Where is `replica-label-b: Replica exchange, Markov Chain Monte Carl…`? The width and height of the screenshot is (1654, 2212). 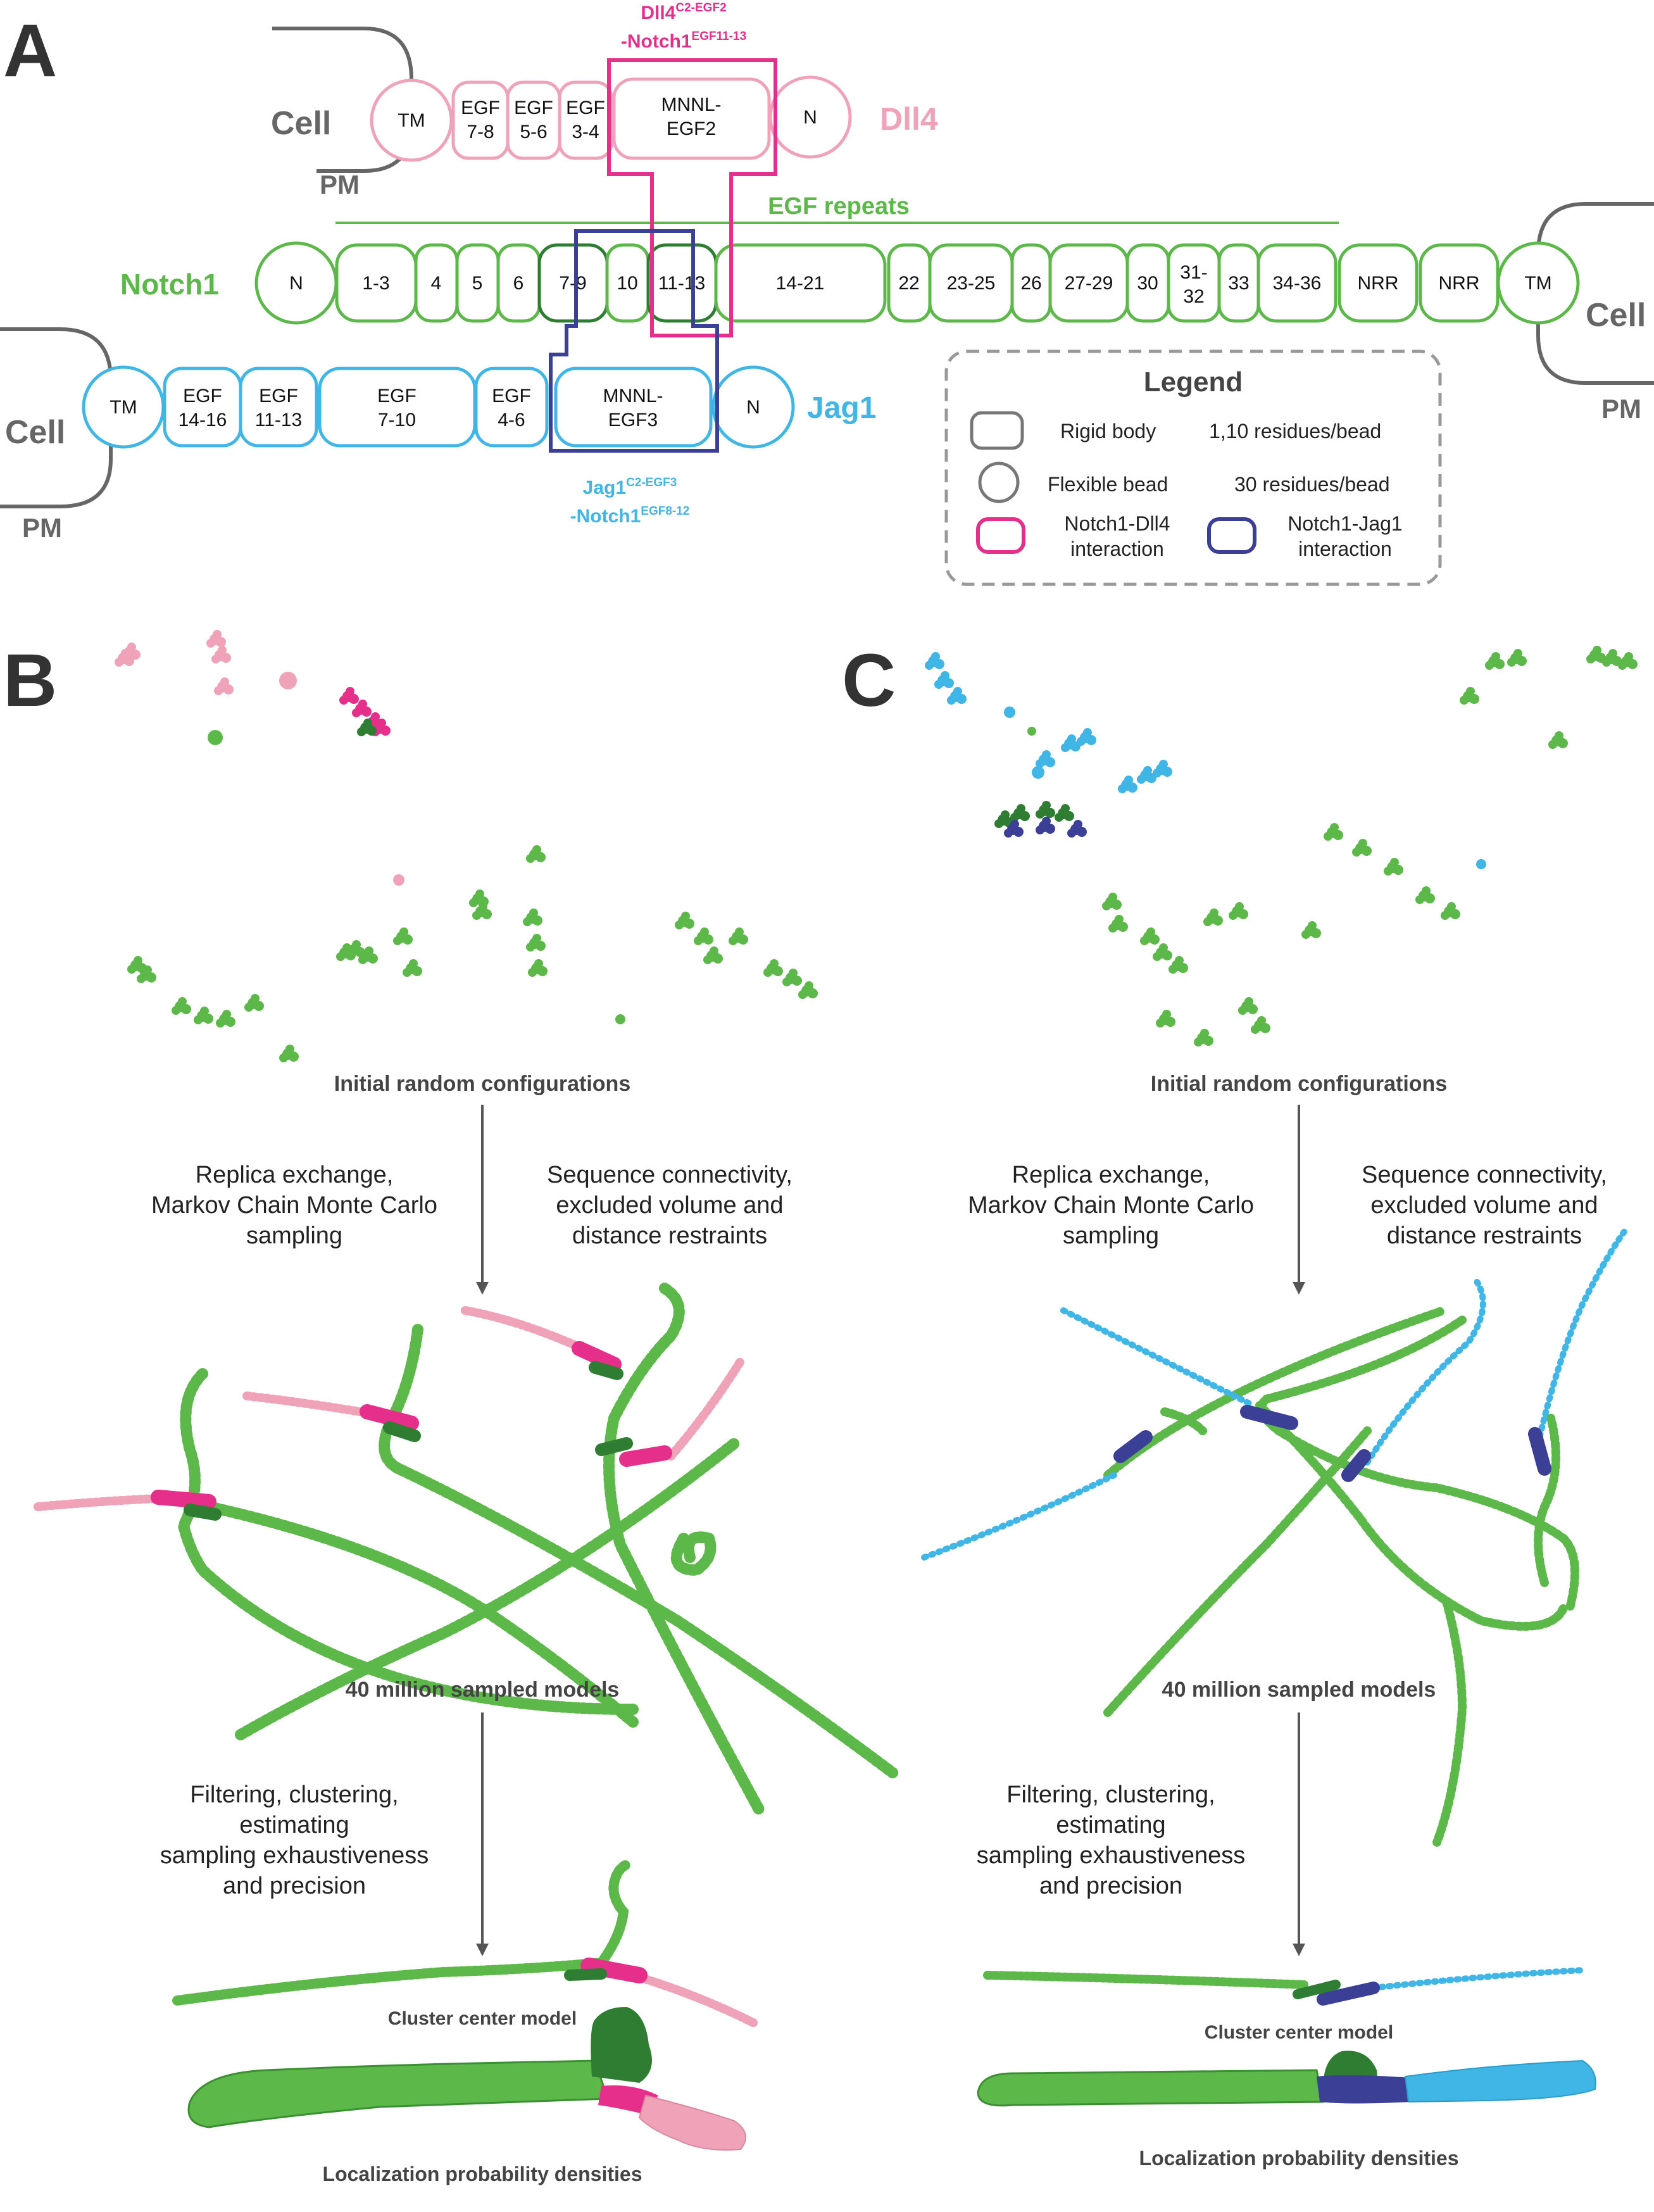 replica-label-b: Replica exchange, Markov Chain Monte Carl… is located at coordinates (294, 1205).